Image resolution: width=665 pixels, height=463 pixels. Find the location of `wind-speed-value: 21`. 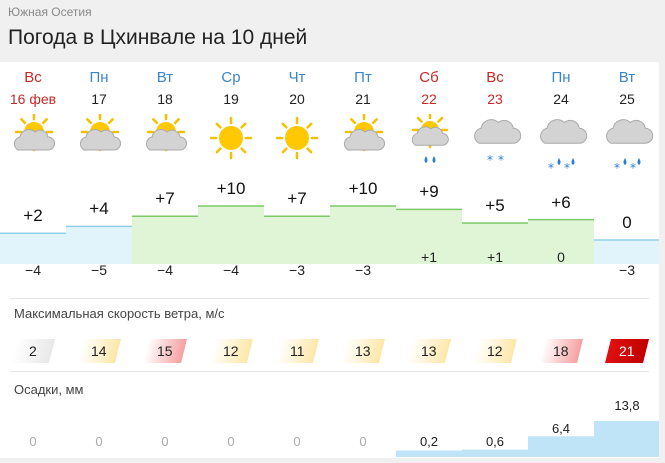

wind-speed-value: 21 is located at coordinates (627, 351).